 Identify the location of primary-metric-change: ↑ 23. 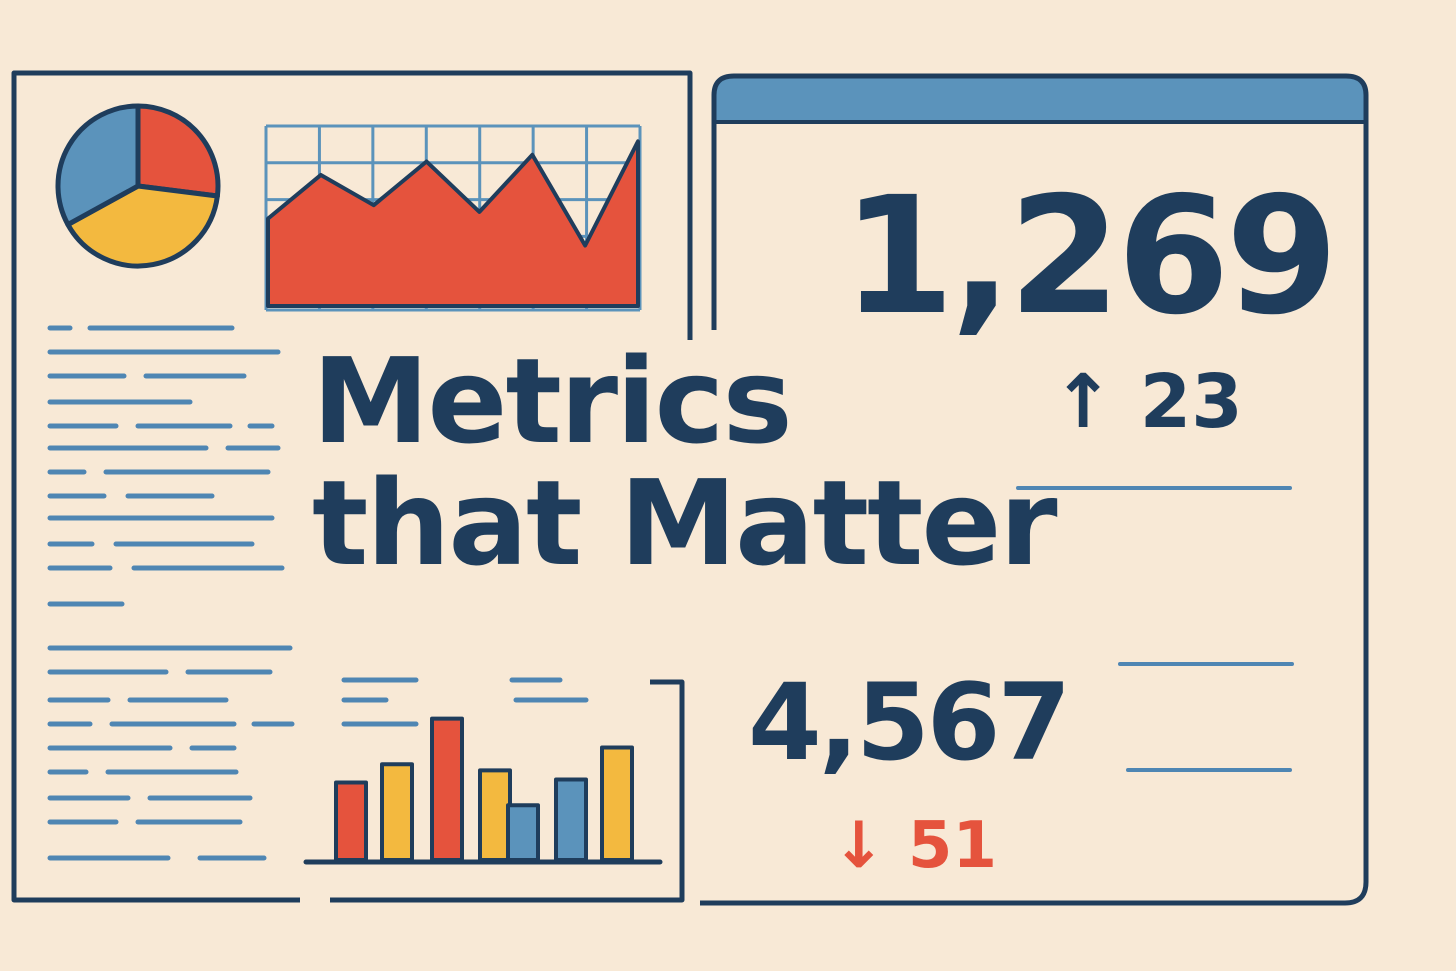
(1147, 402).